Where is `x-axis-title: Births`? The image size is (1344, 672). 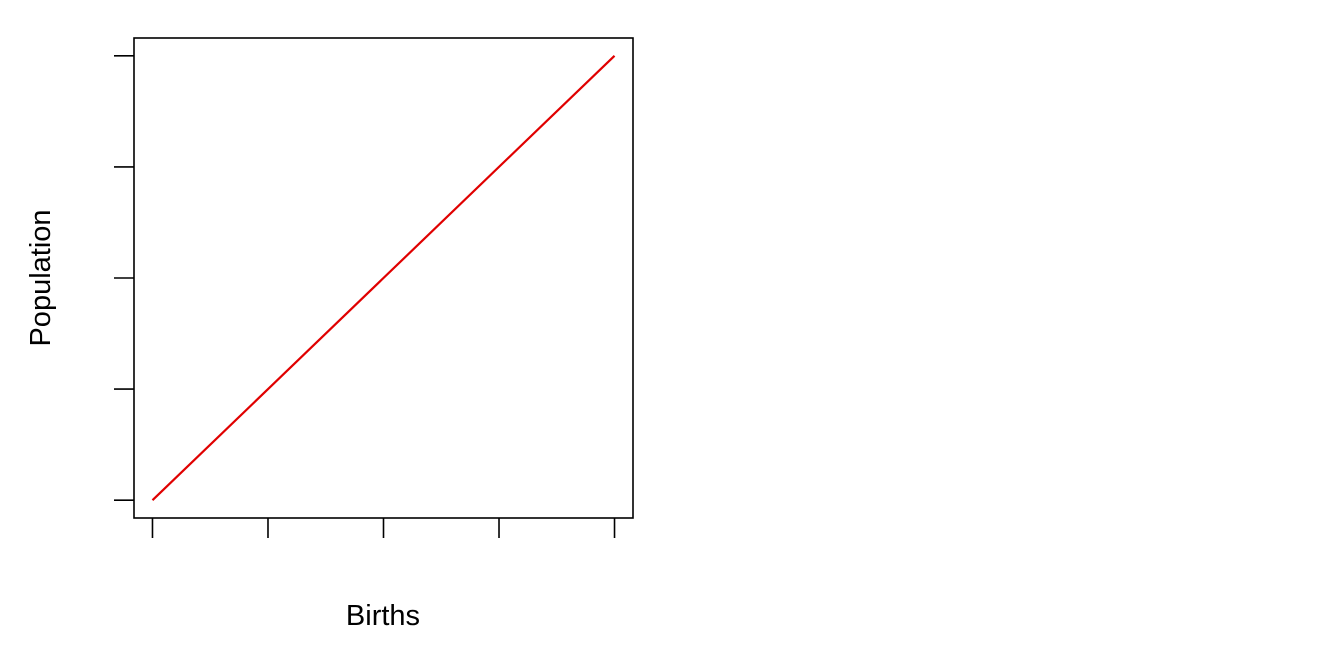
x-axis-title: Births is located at coordinates (383, 616).